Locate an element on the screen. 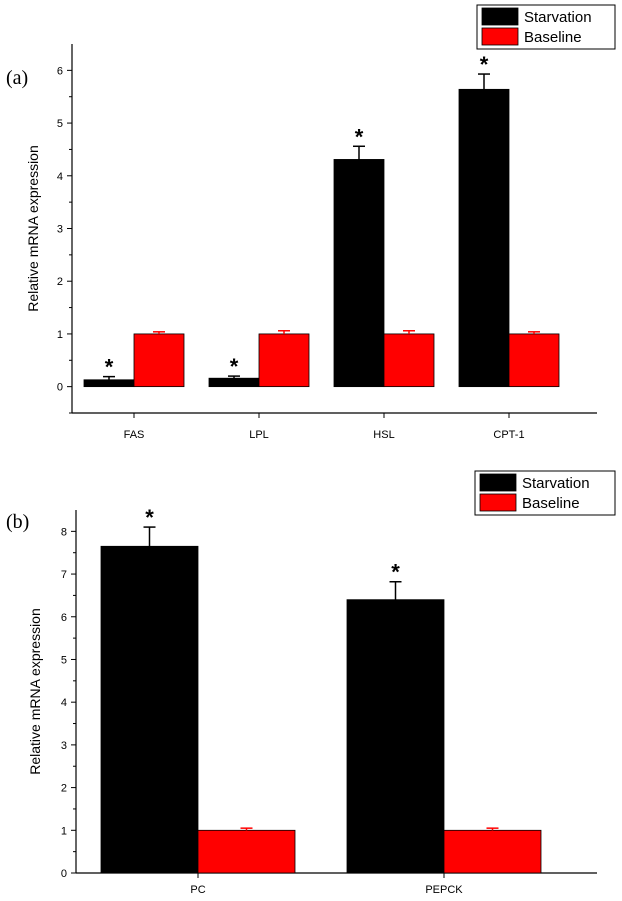 The image size is (622, 901). x-tick-label: PC is located at coordinates (197, 890).